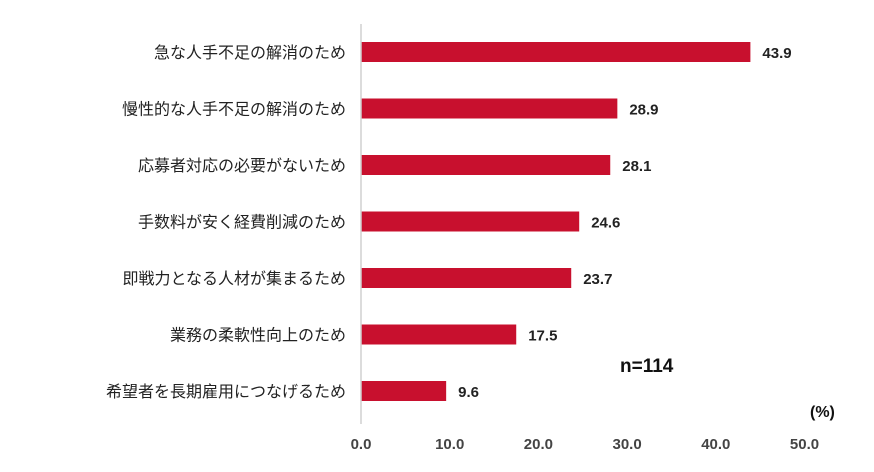 The height and width of the screenshot is (472, 874). What do you see at coordinates (636, 166) in the screenshot?
I see `value-label: 28.1` at bounding box center [636, 166].